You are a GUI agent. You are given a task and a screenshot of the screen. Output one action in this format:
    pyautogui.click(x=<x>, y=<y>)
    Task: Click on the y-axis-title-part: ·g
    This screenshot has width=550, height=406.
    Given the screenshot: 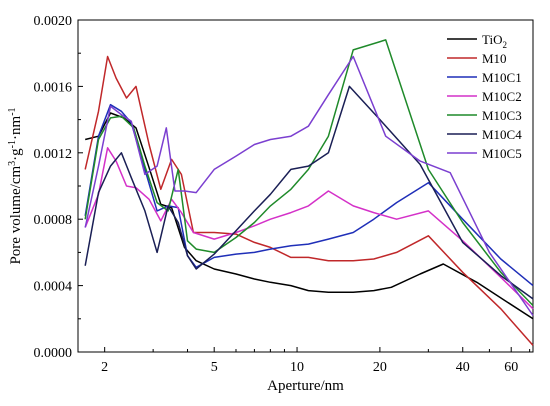 What is the action you would take?
    pyautogui.click(x=16, y=154)
    